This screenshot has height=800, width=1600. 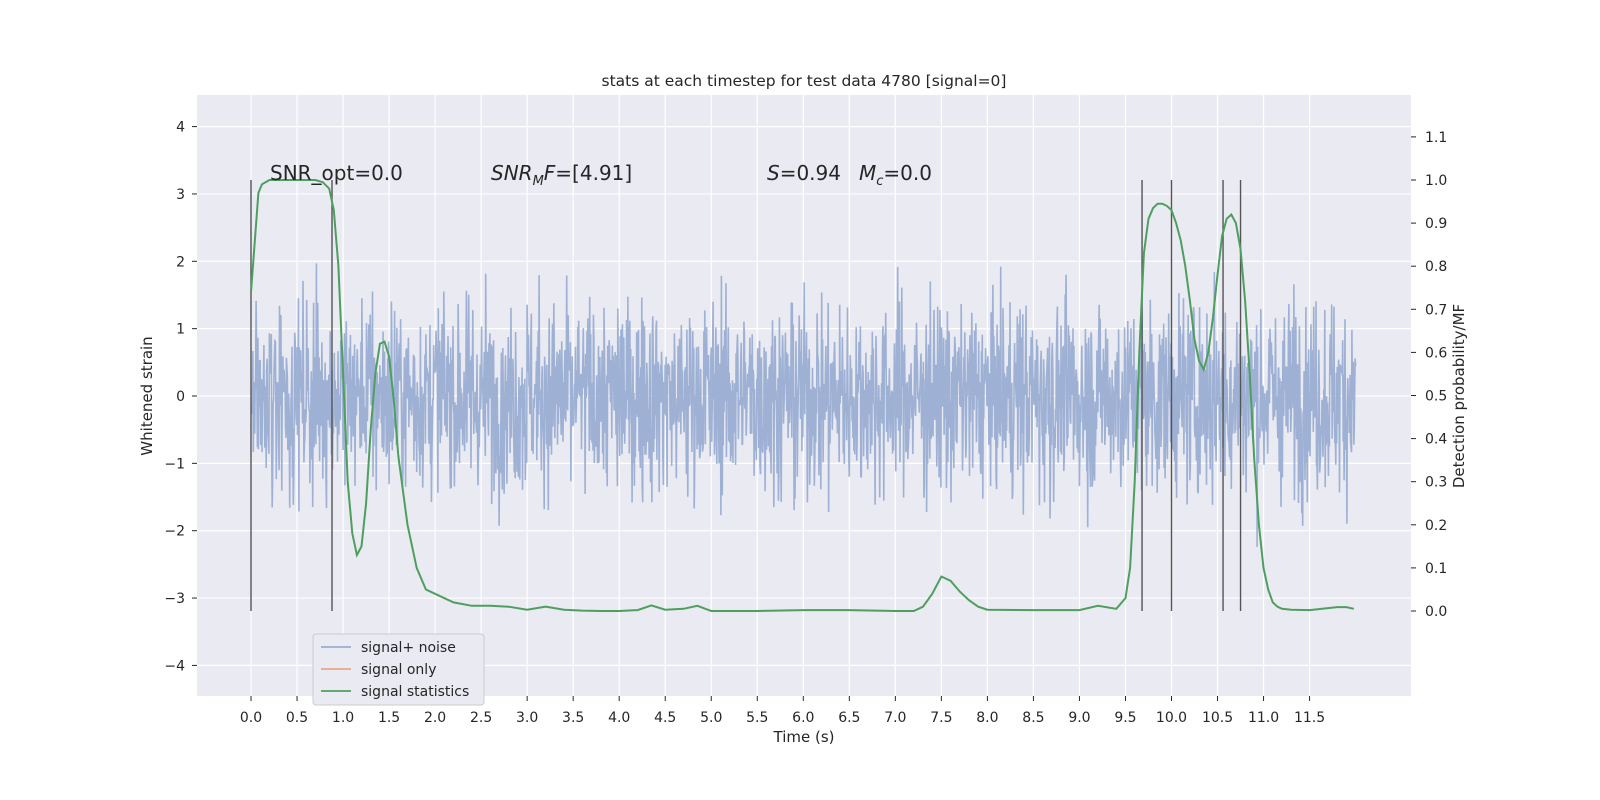 What do you see at coordinates (773, 173) in the screenshot?
I see `s-stat-symbol: S` at bounding box center [773, 173].